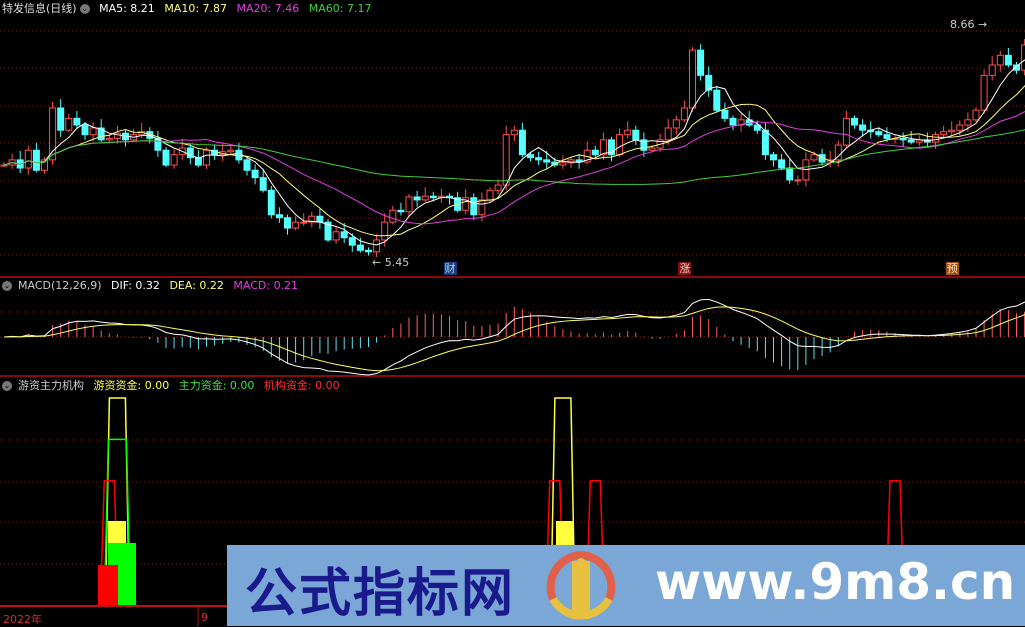 The height and width of the screenshot is (627, 1025). What do you see at coordinates (174, 386) in the screenshot?
I see `fund-header: ⌄ 游资主力机构 游资资金: 0.00 主力资金: 0.00 机构资金: 0.00` at bounding box center [174, 386].